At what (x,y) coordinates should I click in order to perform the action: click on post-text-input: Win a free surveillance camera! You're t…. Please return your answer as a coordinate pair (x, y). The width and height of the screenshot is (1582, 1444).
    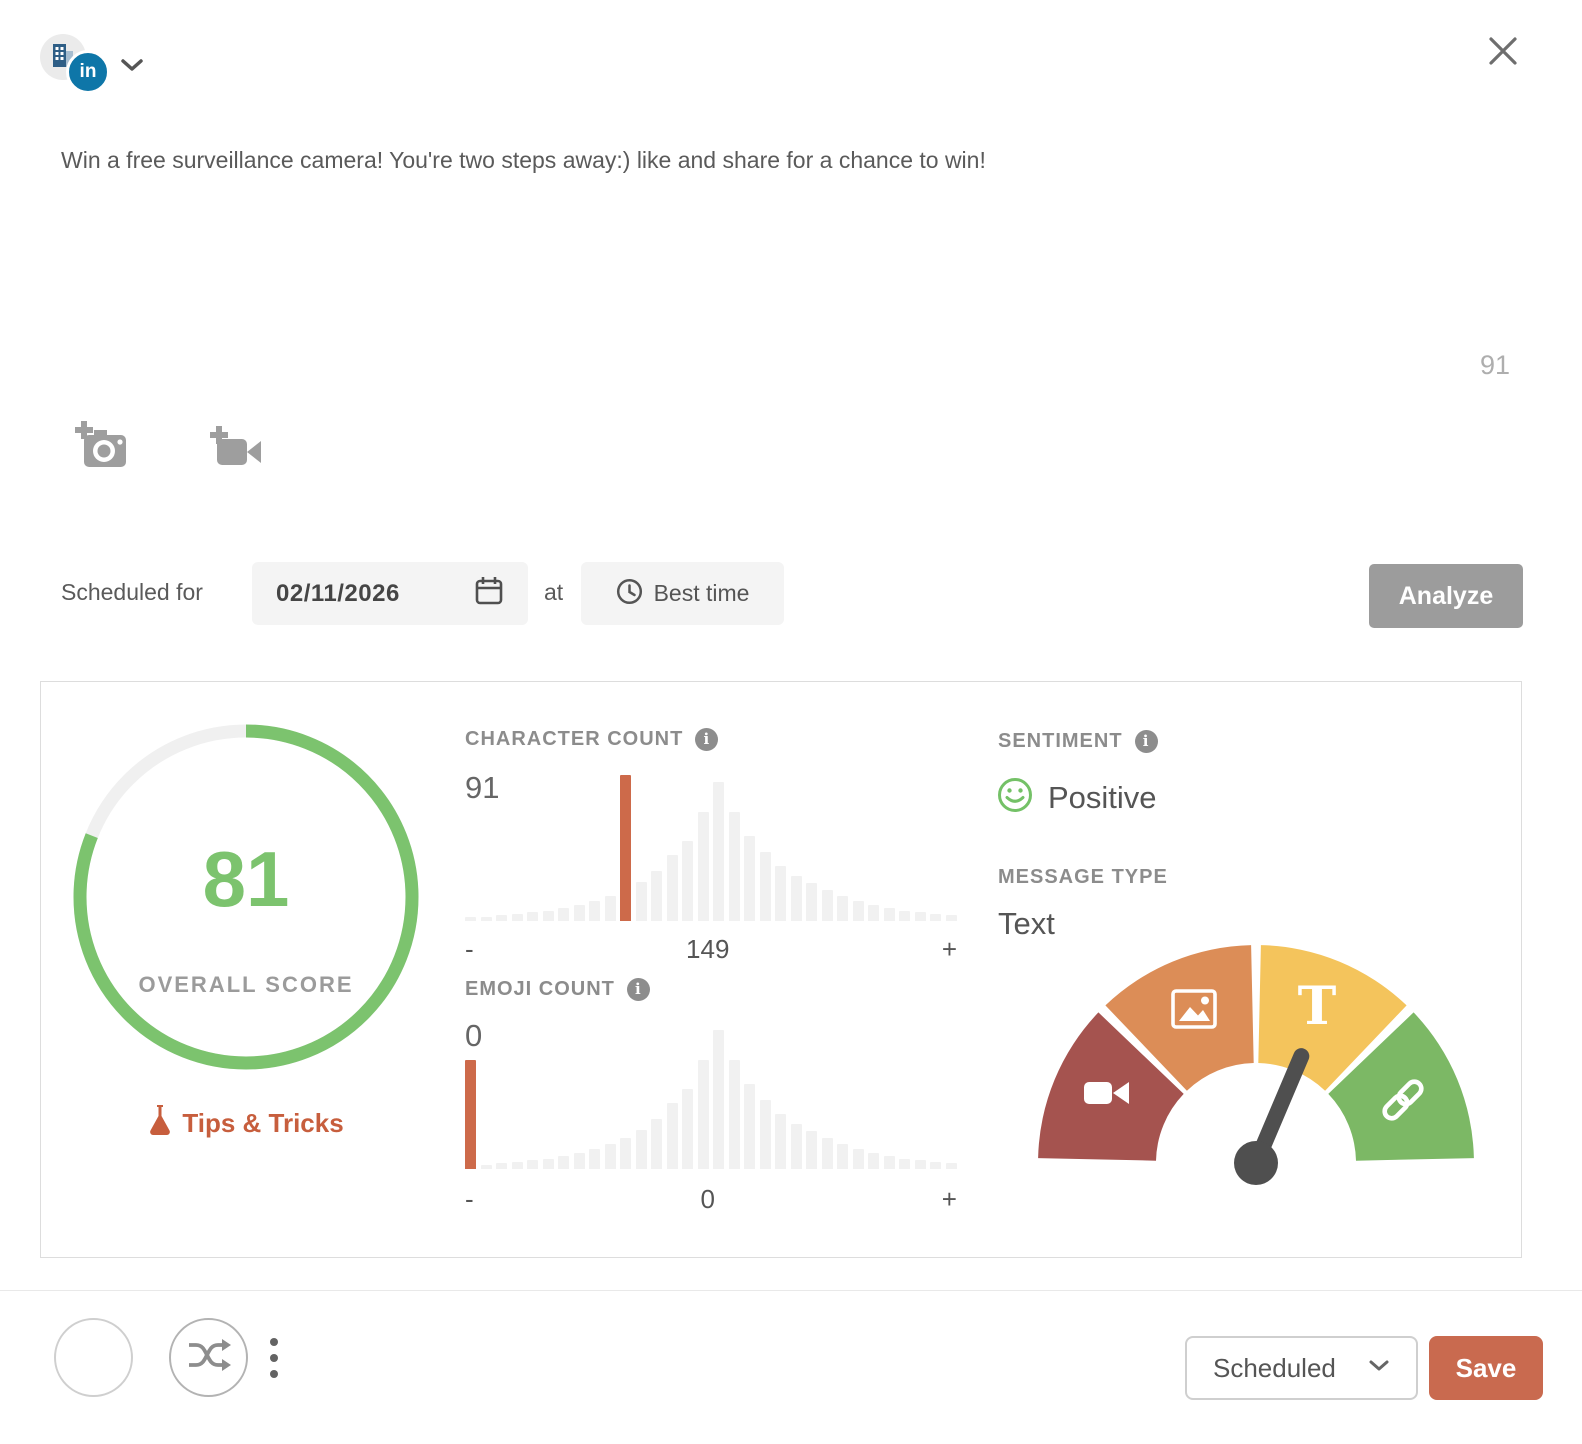
    Looking at the image, I should click on (523, 160).